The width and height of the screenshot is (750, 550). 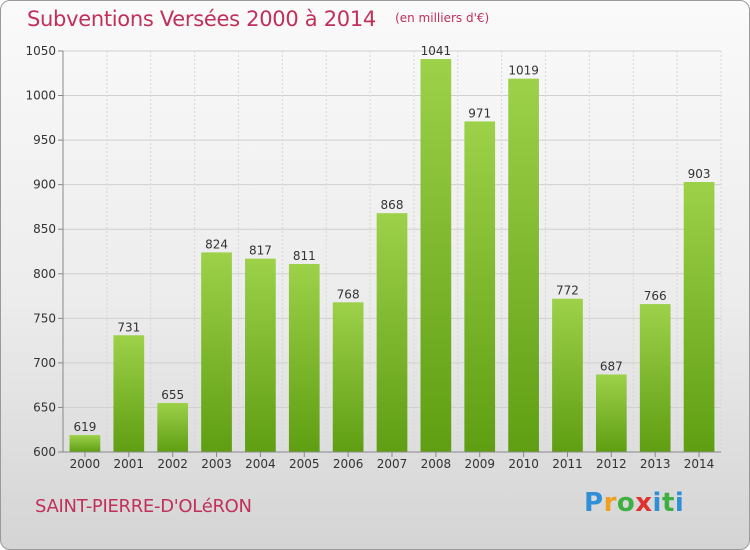 What do you see at coordinates (594, 503) in the screenshot?
I see `brand-letter: P` at bounding box center [594, 503].